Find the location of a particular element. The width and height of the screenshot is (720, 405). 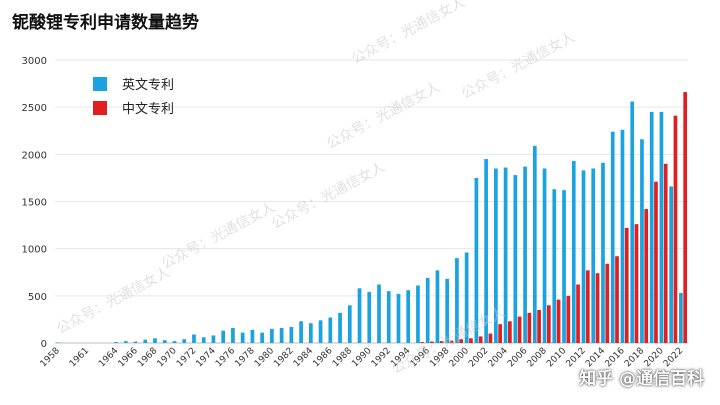

x-tick-label: 1978 is located at coordinates (244, 357).